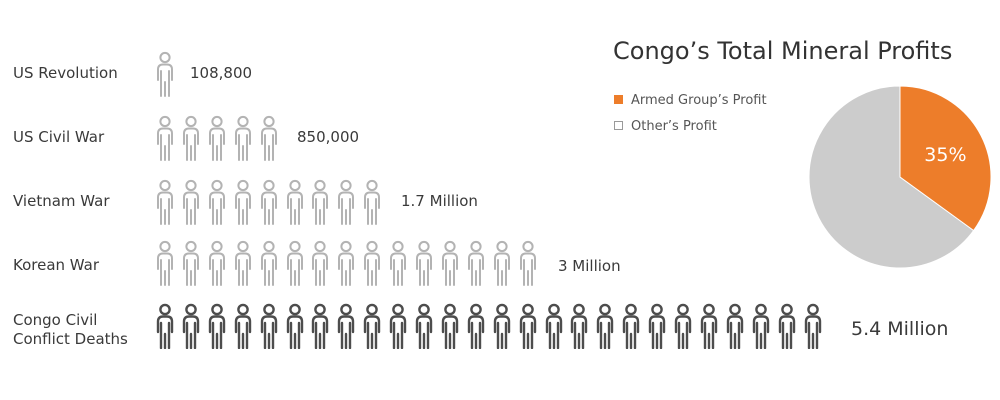 This screenshot has height=400, width=1000. Describe the element at coordinates (783, 51) in the screenshot. I see `pie-title: Congo’s Total Mineral Profits` at that location.